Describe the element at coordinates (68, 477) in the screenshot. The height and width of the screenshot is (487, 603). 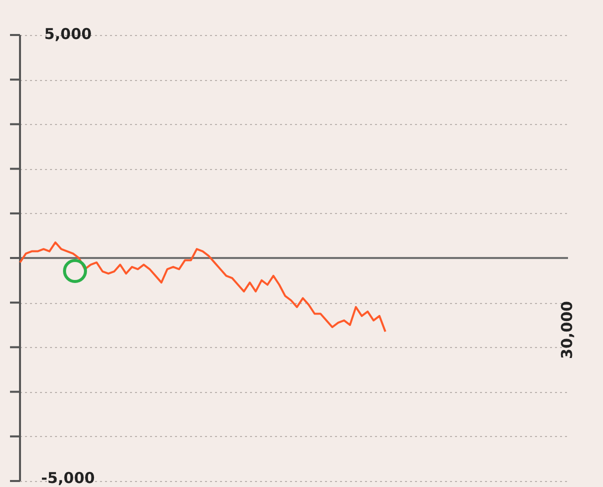
I see `y-tick-label: -5,000` at that location.